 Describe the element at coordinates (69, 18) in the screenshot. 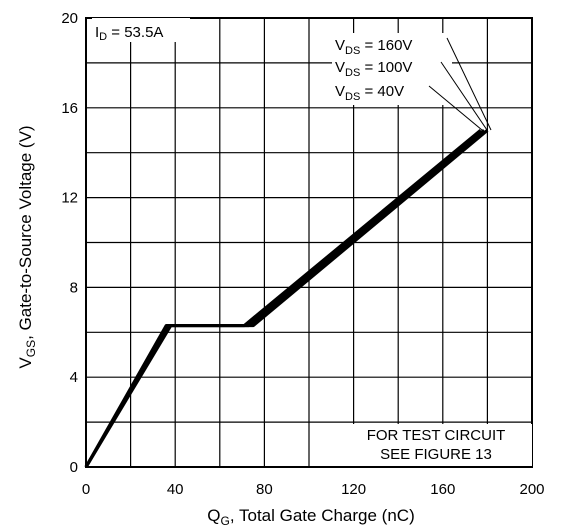

I see `y-tick-label: 20` at that location.